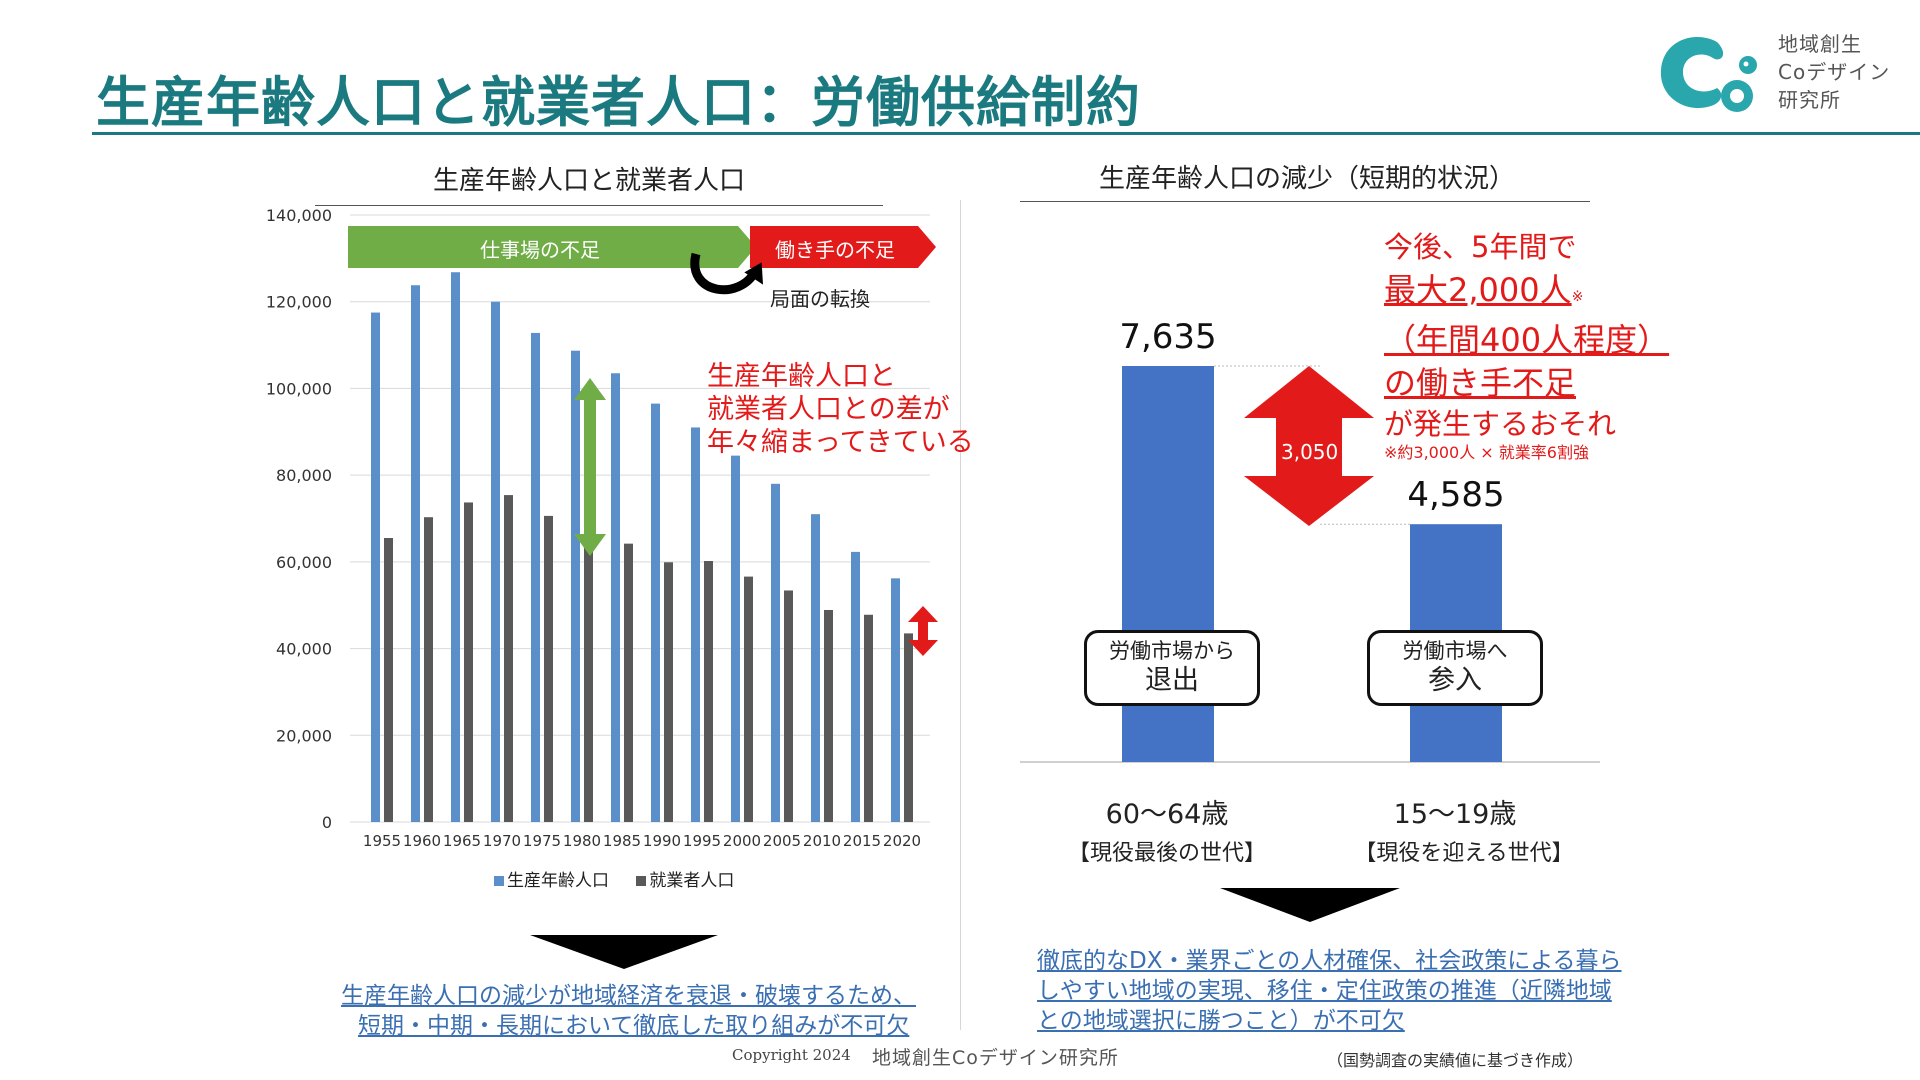  Describe the element at coordinates (552, 247) in the screenshot. I see `green-banner-arrow` at that location.